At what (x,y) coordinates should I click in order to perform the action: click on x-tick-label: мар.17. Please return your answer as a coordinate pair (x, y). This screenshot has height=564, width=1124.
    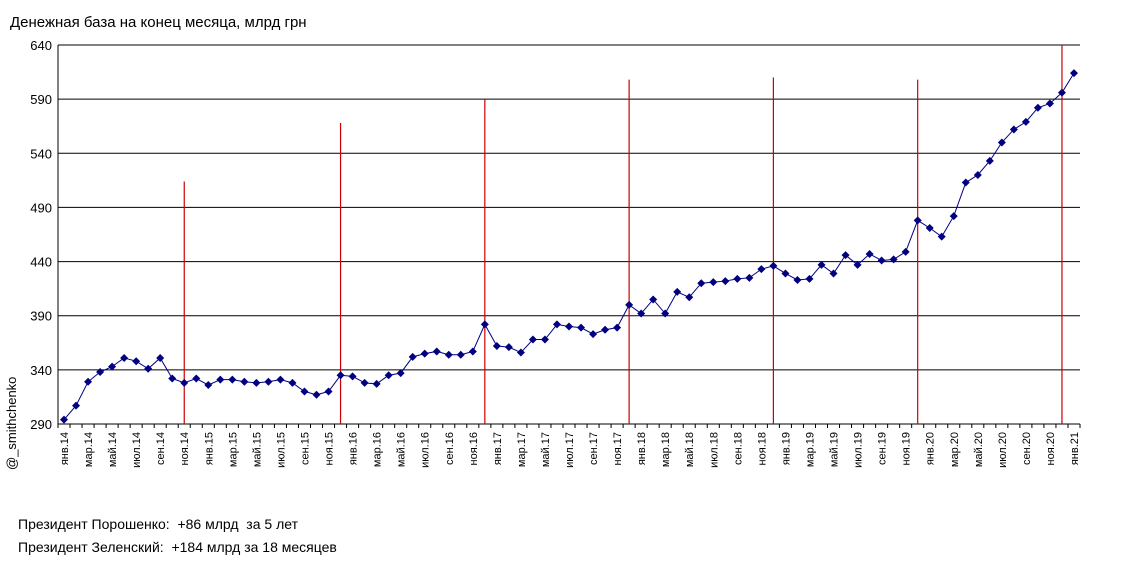
    Looking at the image, I should click on (522, 449).